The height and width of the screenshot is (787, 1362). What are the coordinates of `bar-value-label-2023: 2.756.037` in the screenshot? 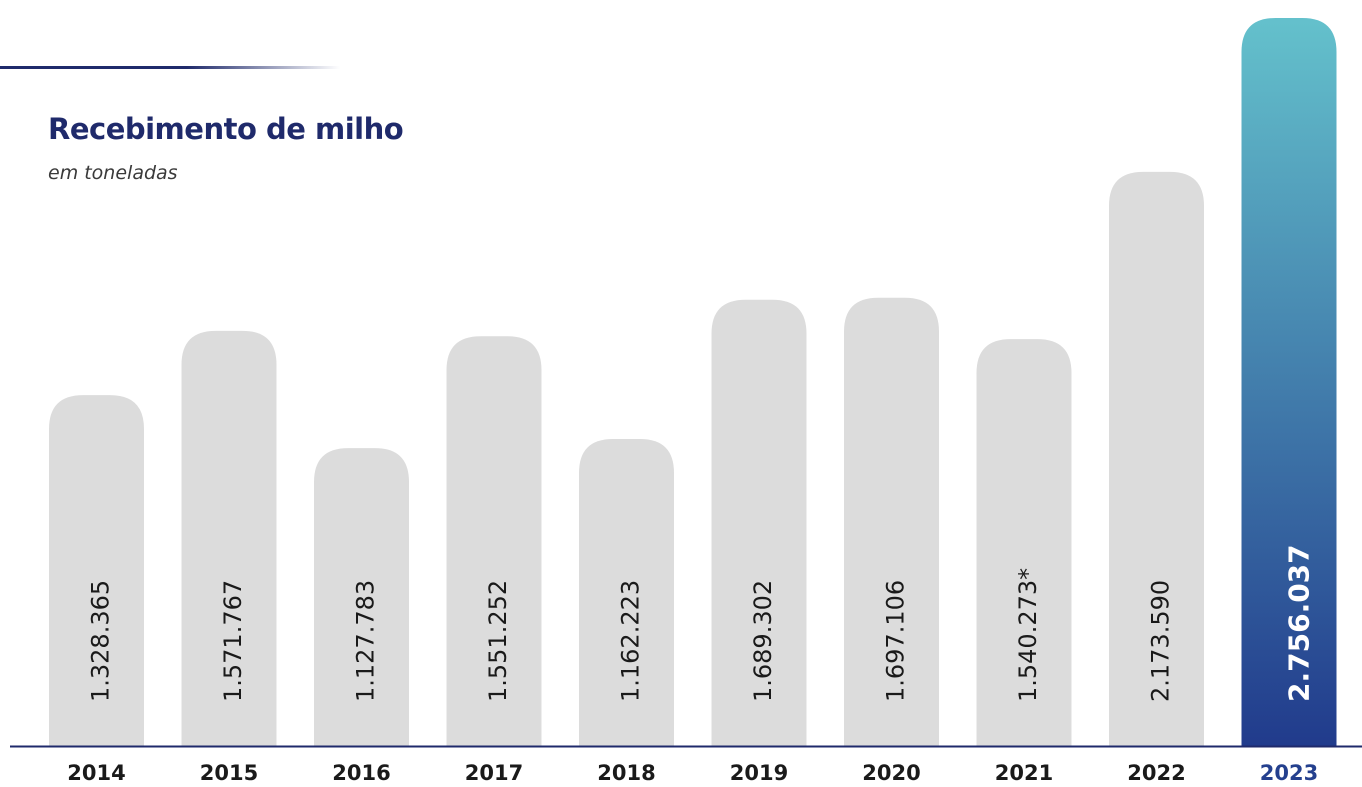 It's located at (1299, 623).